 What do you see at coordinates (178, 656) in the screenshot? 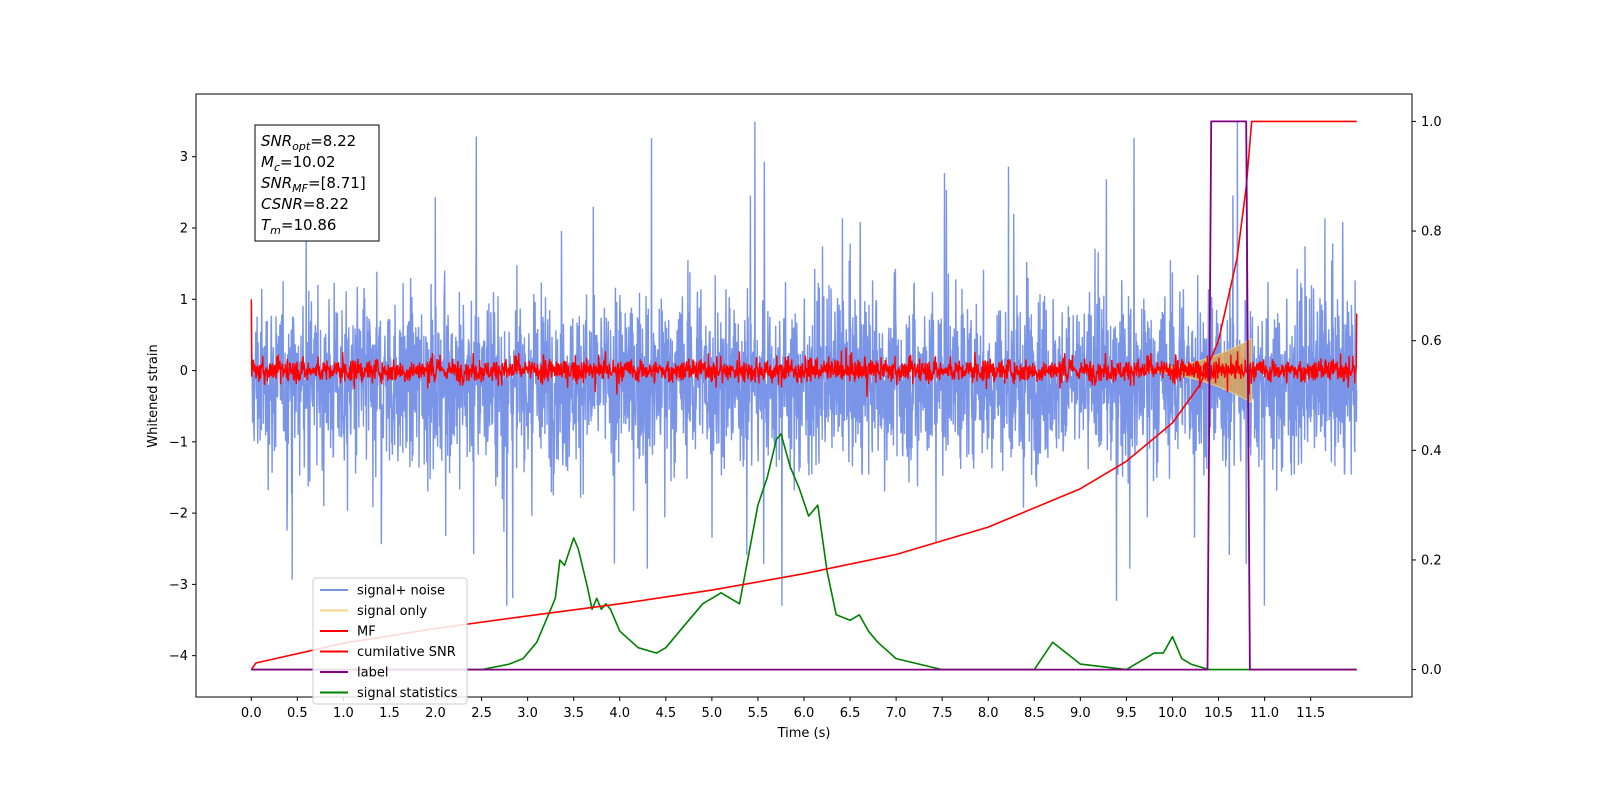
I see `y-left-tick-label: −4` at bounding box center [178, 656].